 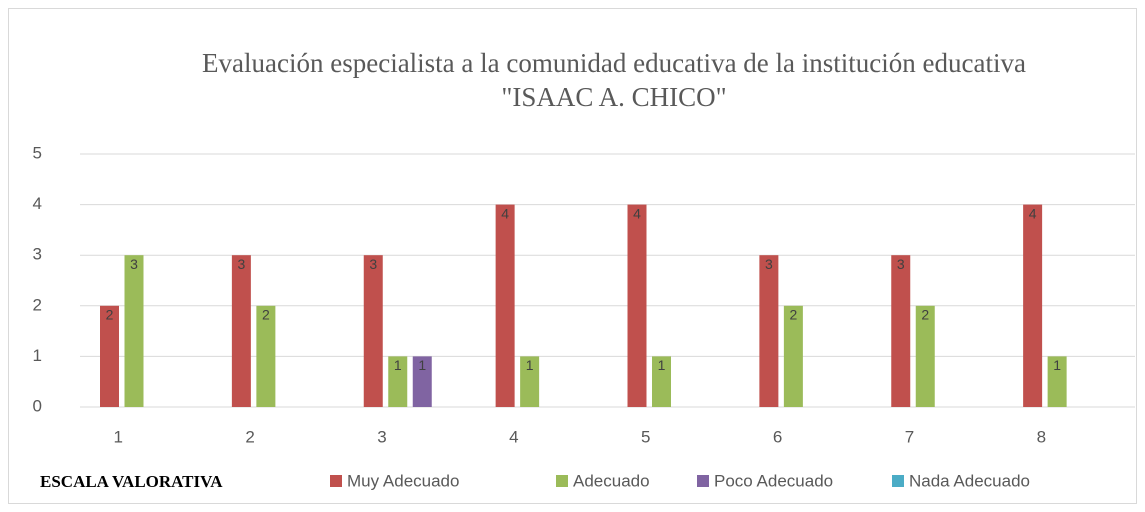 I want to click on x-tick-label: 3, so click(x=381, y=436).